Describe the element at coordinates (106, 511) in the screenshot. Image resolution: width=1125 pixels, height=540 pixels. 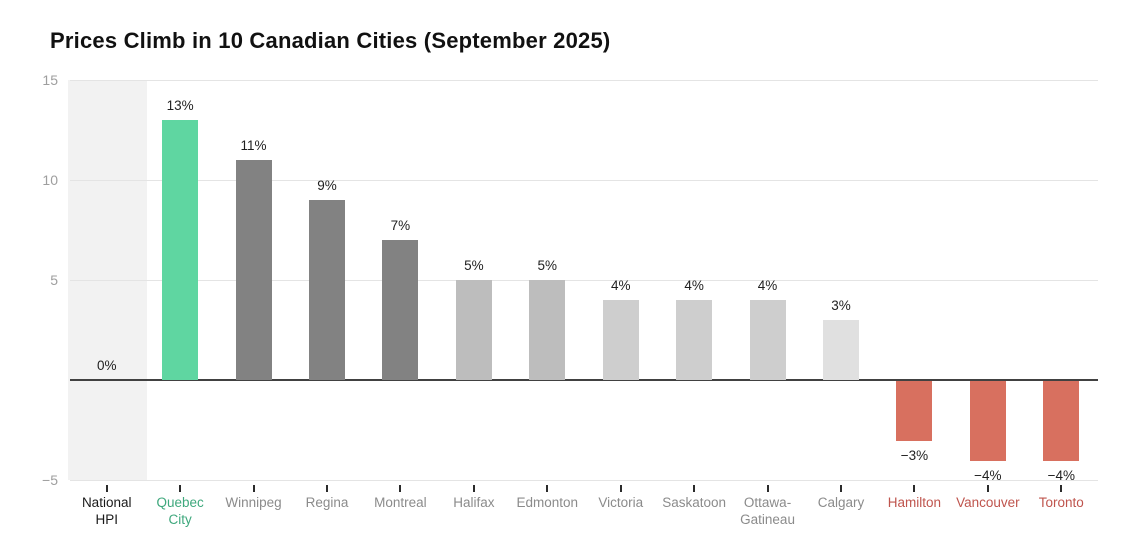
I see `category-label: National HPI` at that location.